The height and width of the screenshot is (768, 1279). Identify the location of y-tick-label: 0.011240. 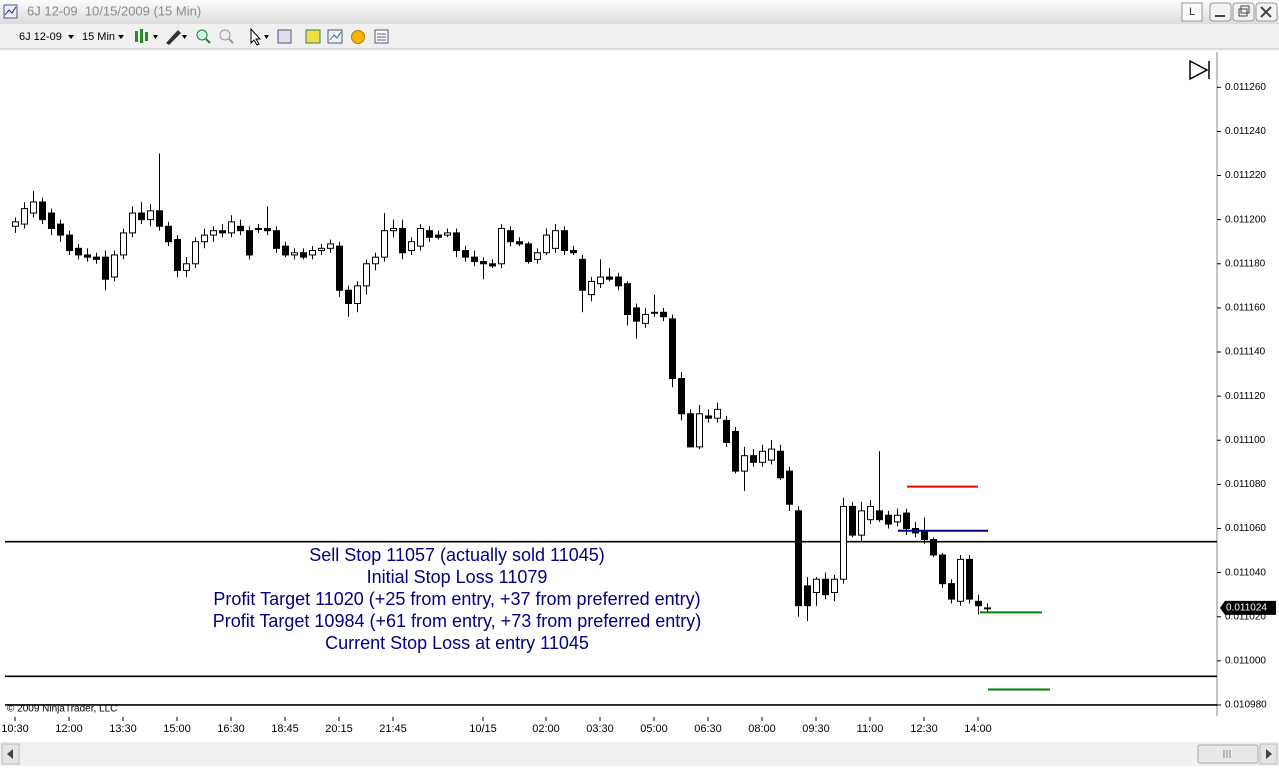
(1245, 131).